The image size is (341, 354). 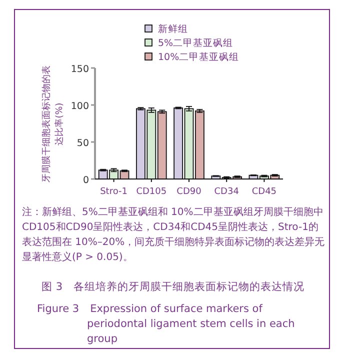 I want to click on x-tick-label: CD34, so click(x=227, y=192).